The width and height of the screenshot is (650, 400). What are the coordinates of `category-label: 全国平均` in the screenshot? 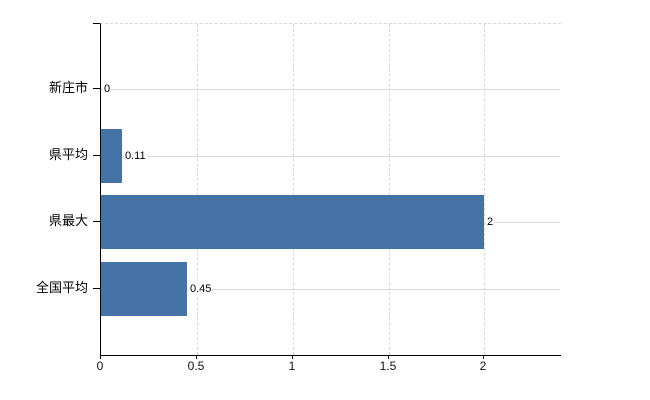 It's located at (61, 287).